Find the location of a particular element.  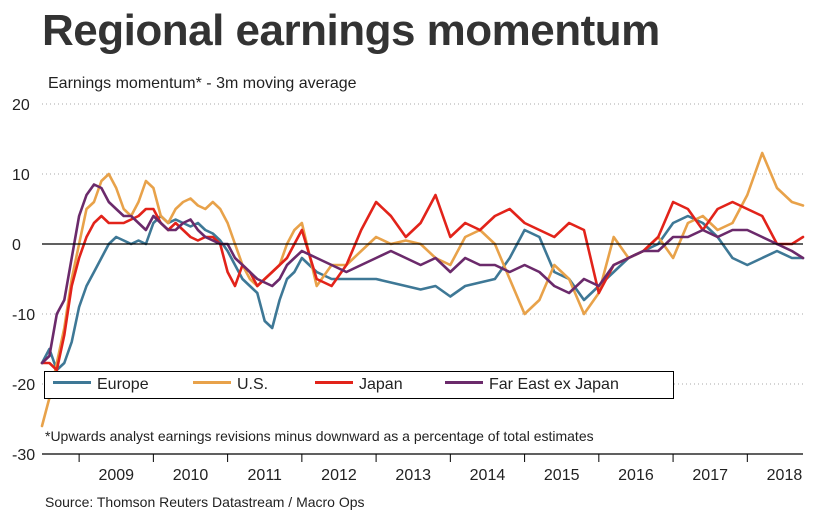

x-tick-label: 2016 is located at coordinates (636, 475).